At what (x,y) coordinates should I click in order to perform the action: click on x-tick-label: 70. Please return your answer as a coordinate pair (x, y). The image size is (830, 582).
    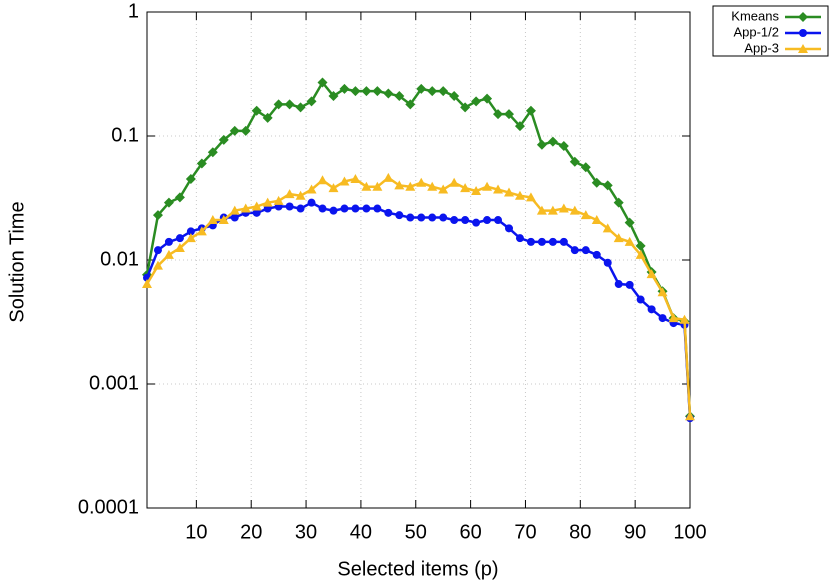
    Looking at the image, I should click on (525, 532).